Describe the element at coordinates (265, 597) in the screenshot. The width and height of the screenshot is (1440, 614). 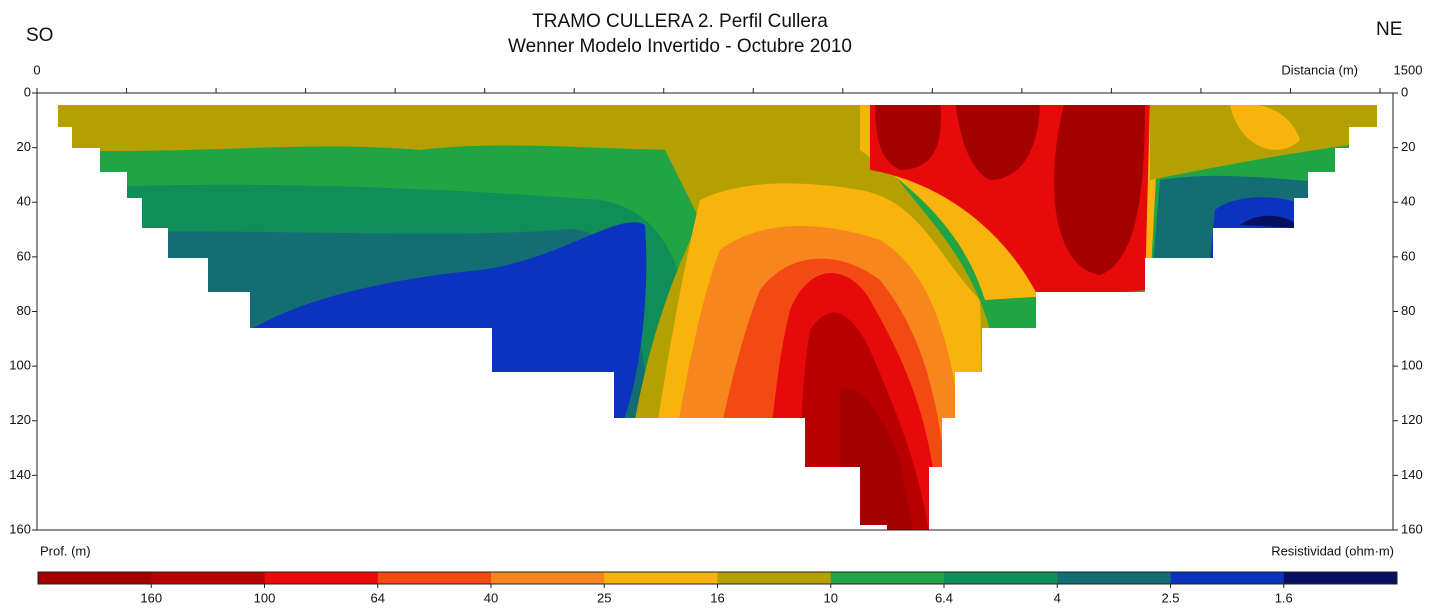
I see `colorbar-tick-label: 100` at that location.